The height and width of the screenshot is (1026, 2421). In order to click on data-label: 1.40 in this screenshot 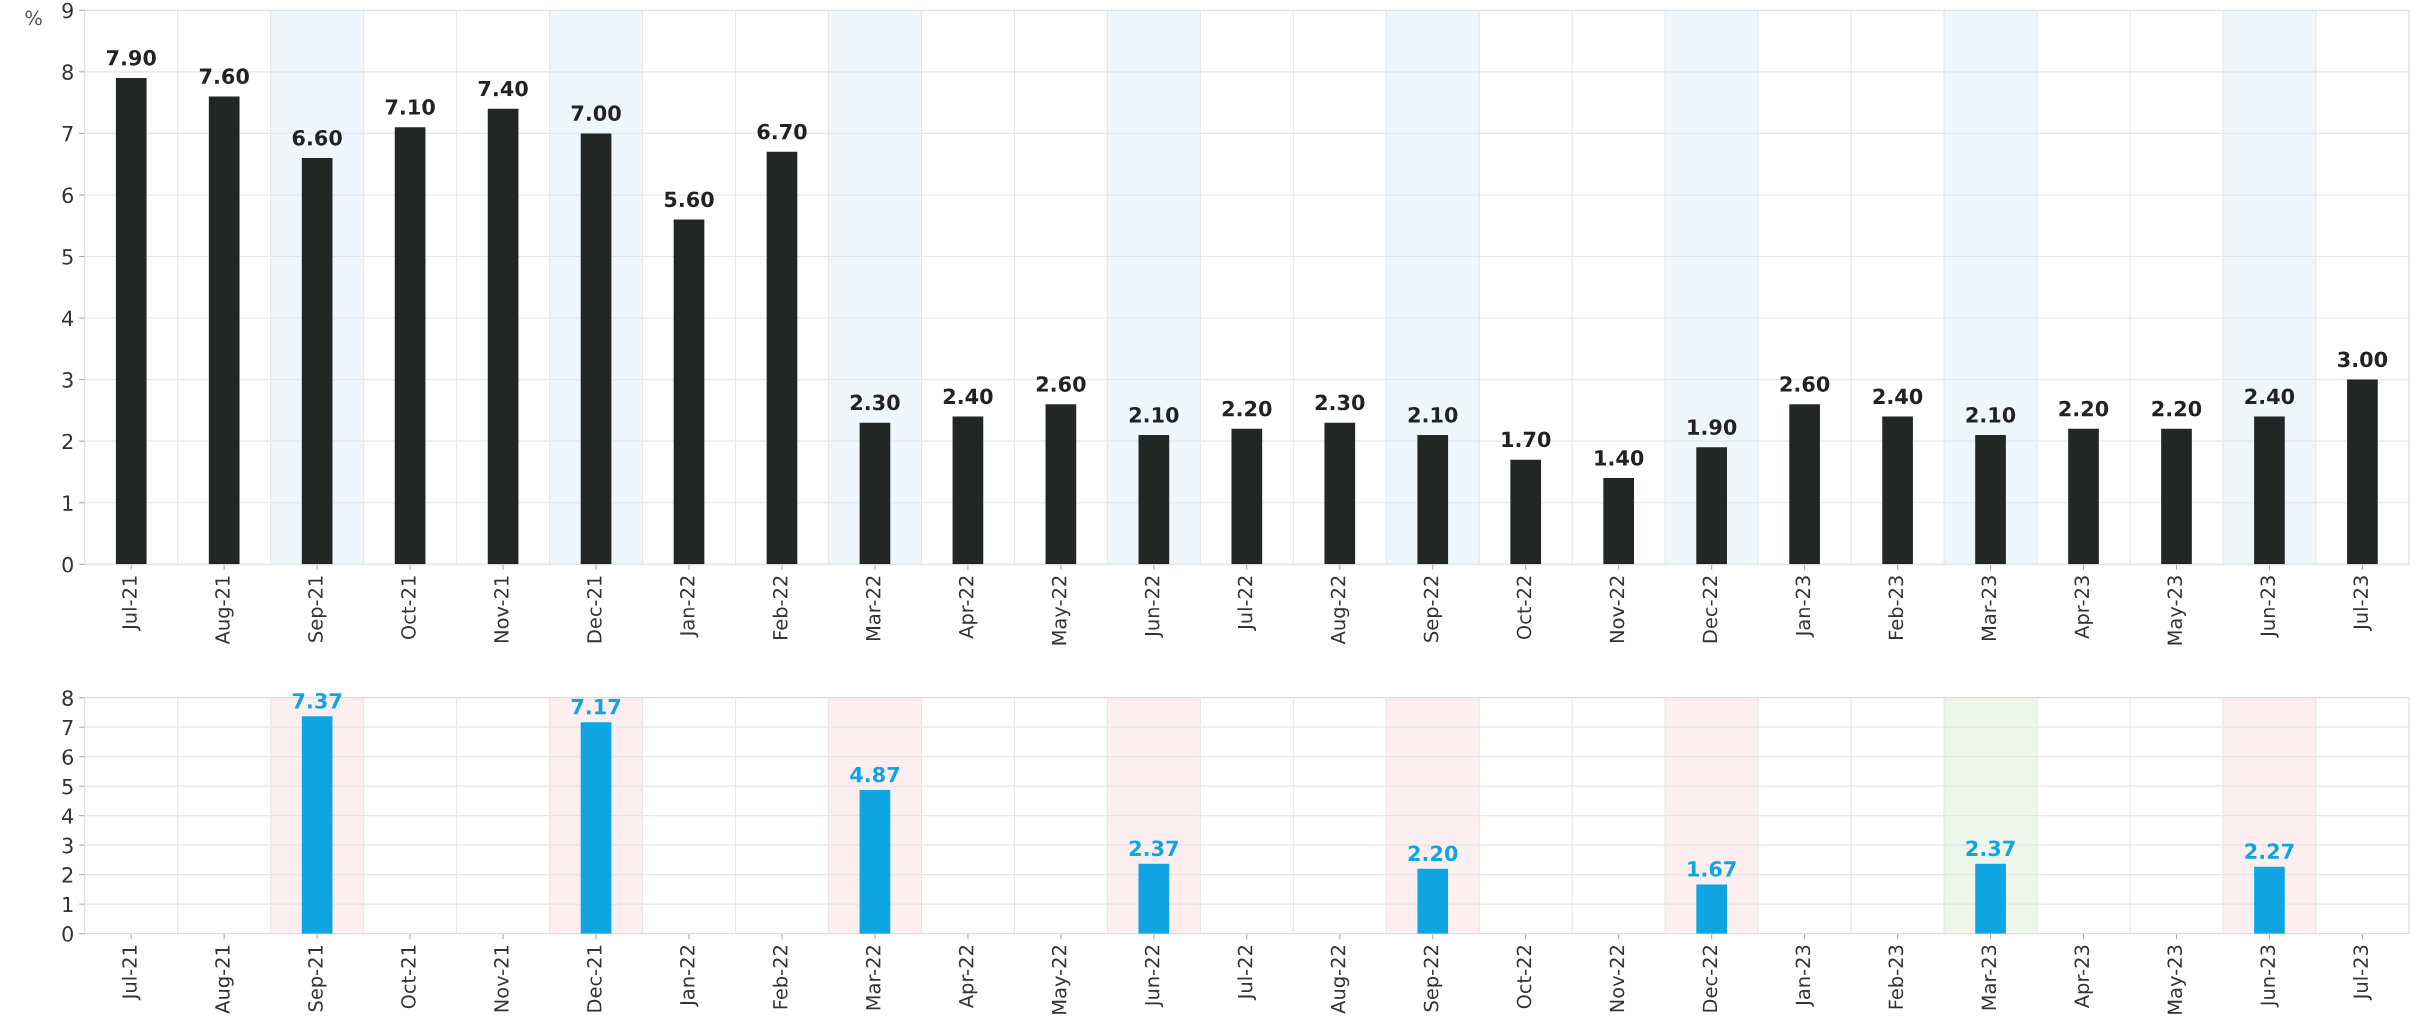, I will do `click(1619, 458)`.